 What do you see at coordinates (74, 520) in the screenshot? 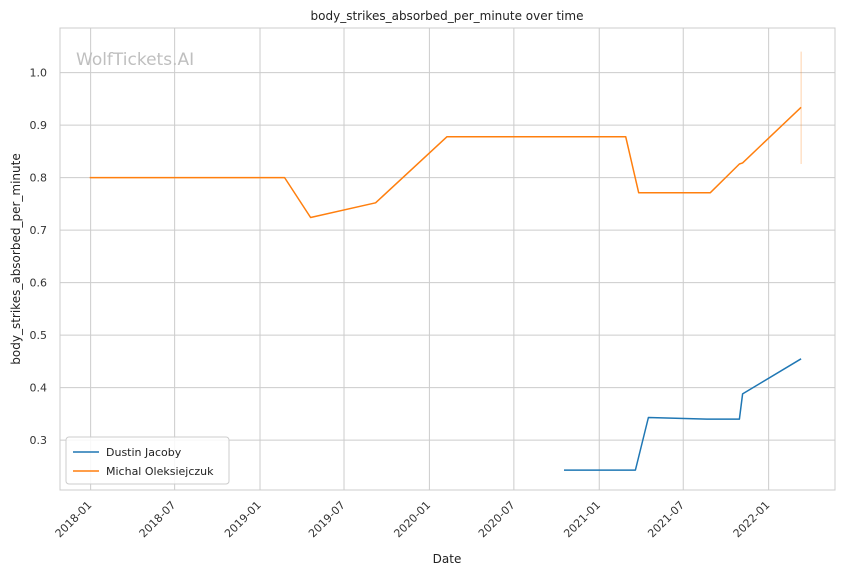
I see `x-tick-label: 2018-01` at bounding box center [74, 520].